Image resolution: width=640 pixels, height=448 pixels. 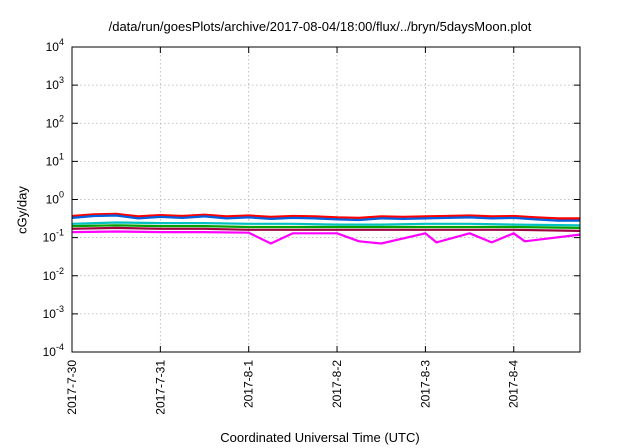 I want to click on y-tick-label: 10⁻³, so click(x=53, y=312).